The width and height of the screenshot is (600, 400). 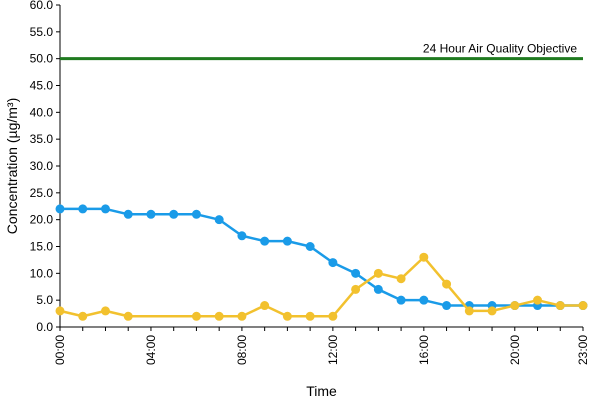 I want to click on y-tick-label: 0.0, so click(x=44, y=327).